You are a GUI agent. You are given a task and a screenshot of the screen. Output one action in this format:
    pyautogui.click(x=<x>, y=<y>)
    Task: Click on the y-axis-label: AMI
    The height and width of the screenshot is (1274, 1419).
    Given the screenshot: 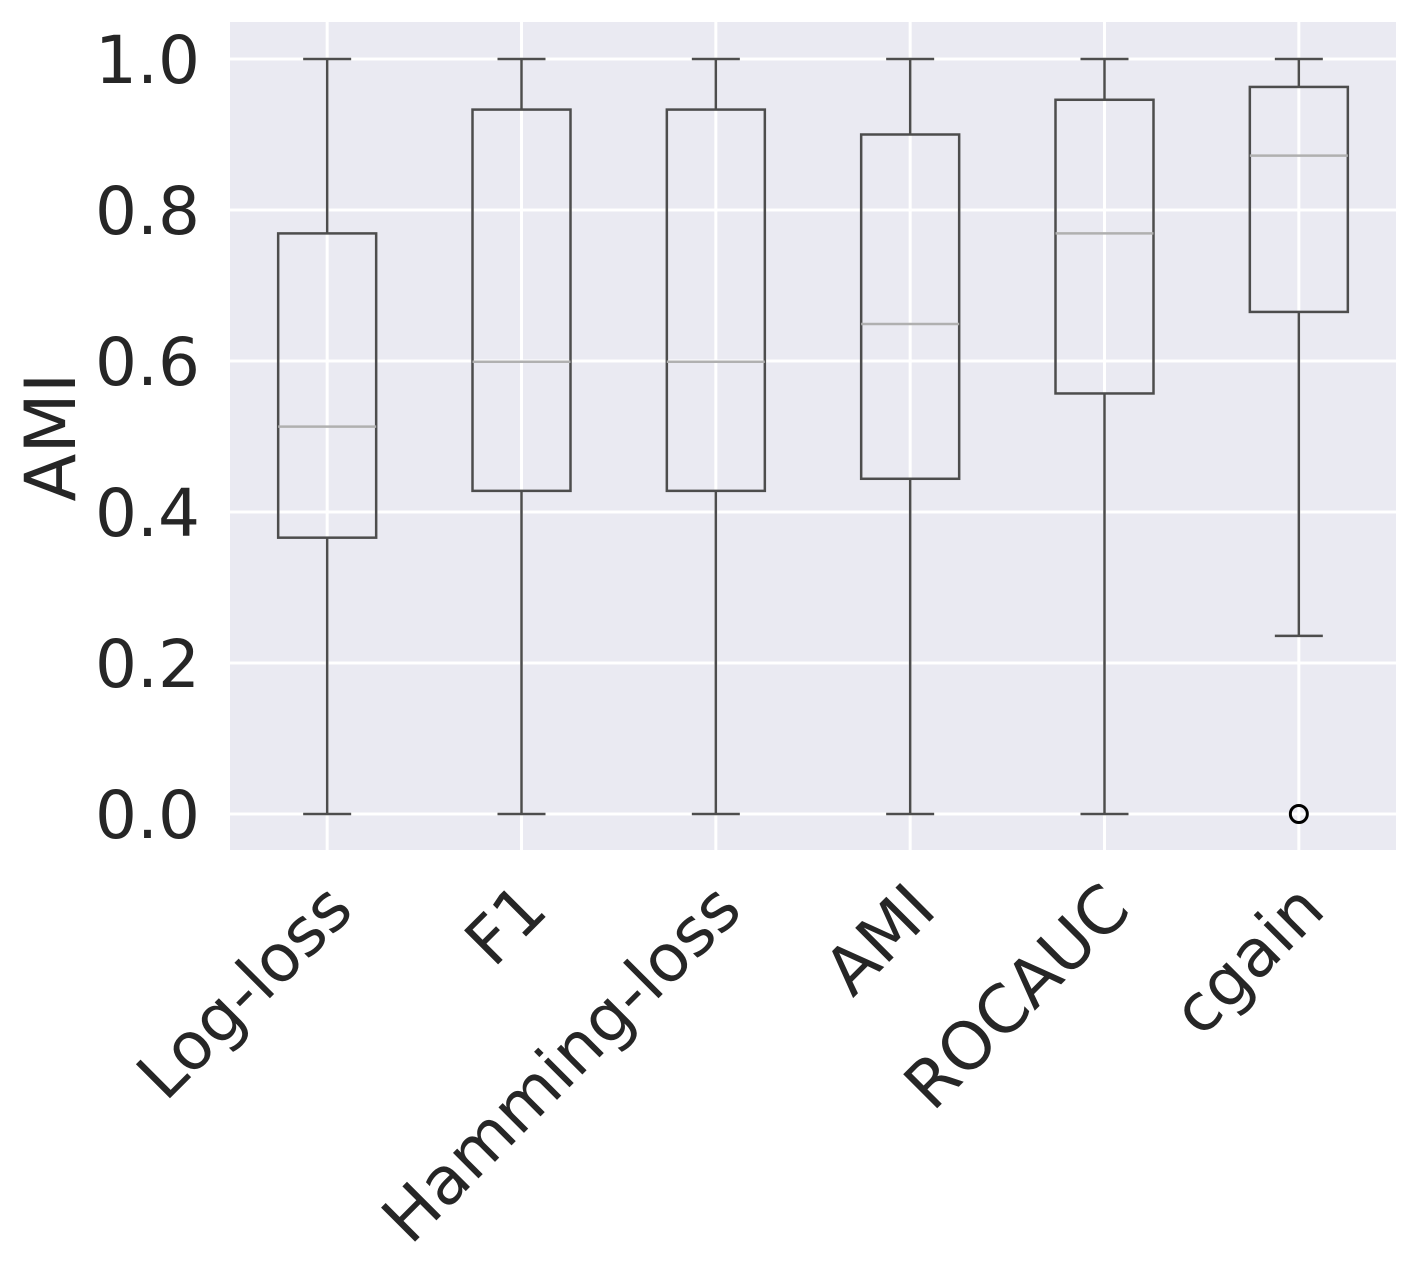 What is the action you would take?
    pyautogui.click(x=51, y=437)
    